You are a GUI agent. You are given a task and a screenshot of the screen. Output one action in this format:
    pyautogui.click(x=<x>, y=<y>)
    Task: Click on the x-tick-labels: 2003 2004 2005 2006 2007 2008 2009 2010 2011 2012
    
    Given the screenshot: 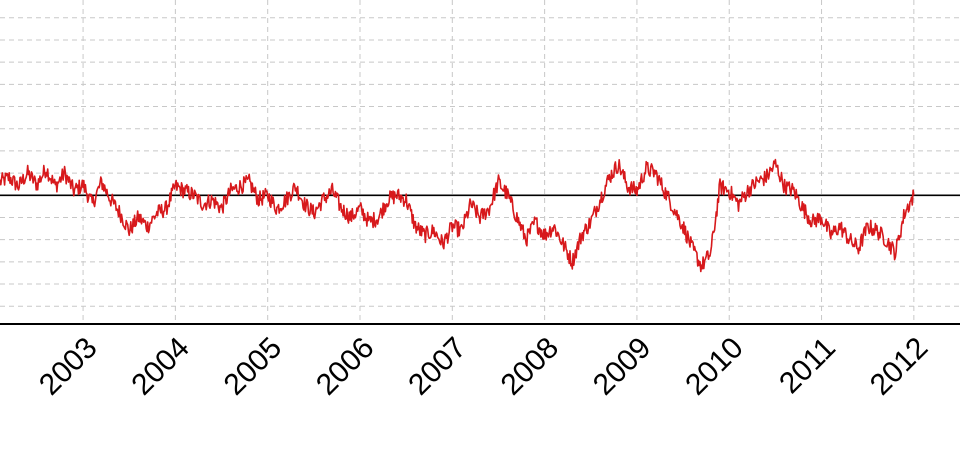 What is the action you would take?
    pyautogui.click(x=483, y=366)
    